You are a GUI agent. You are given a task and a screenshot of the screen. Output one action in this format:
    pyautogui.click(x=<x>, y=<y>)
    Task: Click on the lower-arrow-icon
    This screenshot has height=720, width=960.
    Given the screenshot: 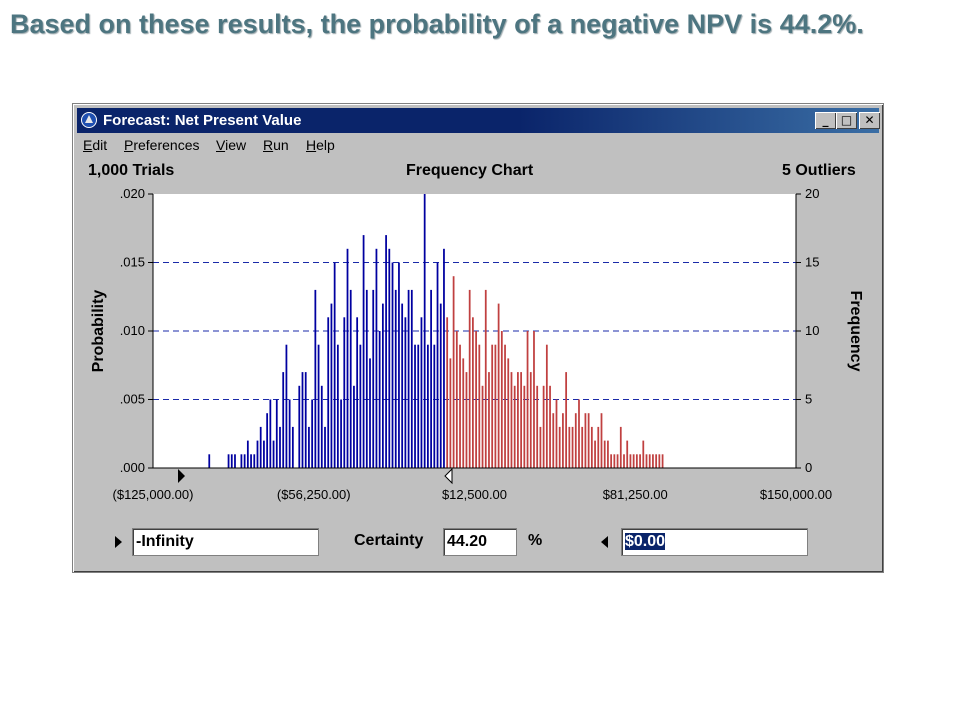 What is the action you would take?
    pyautogui.click(x=118, y=542)
    